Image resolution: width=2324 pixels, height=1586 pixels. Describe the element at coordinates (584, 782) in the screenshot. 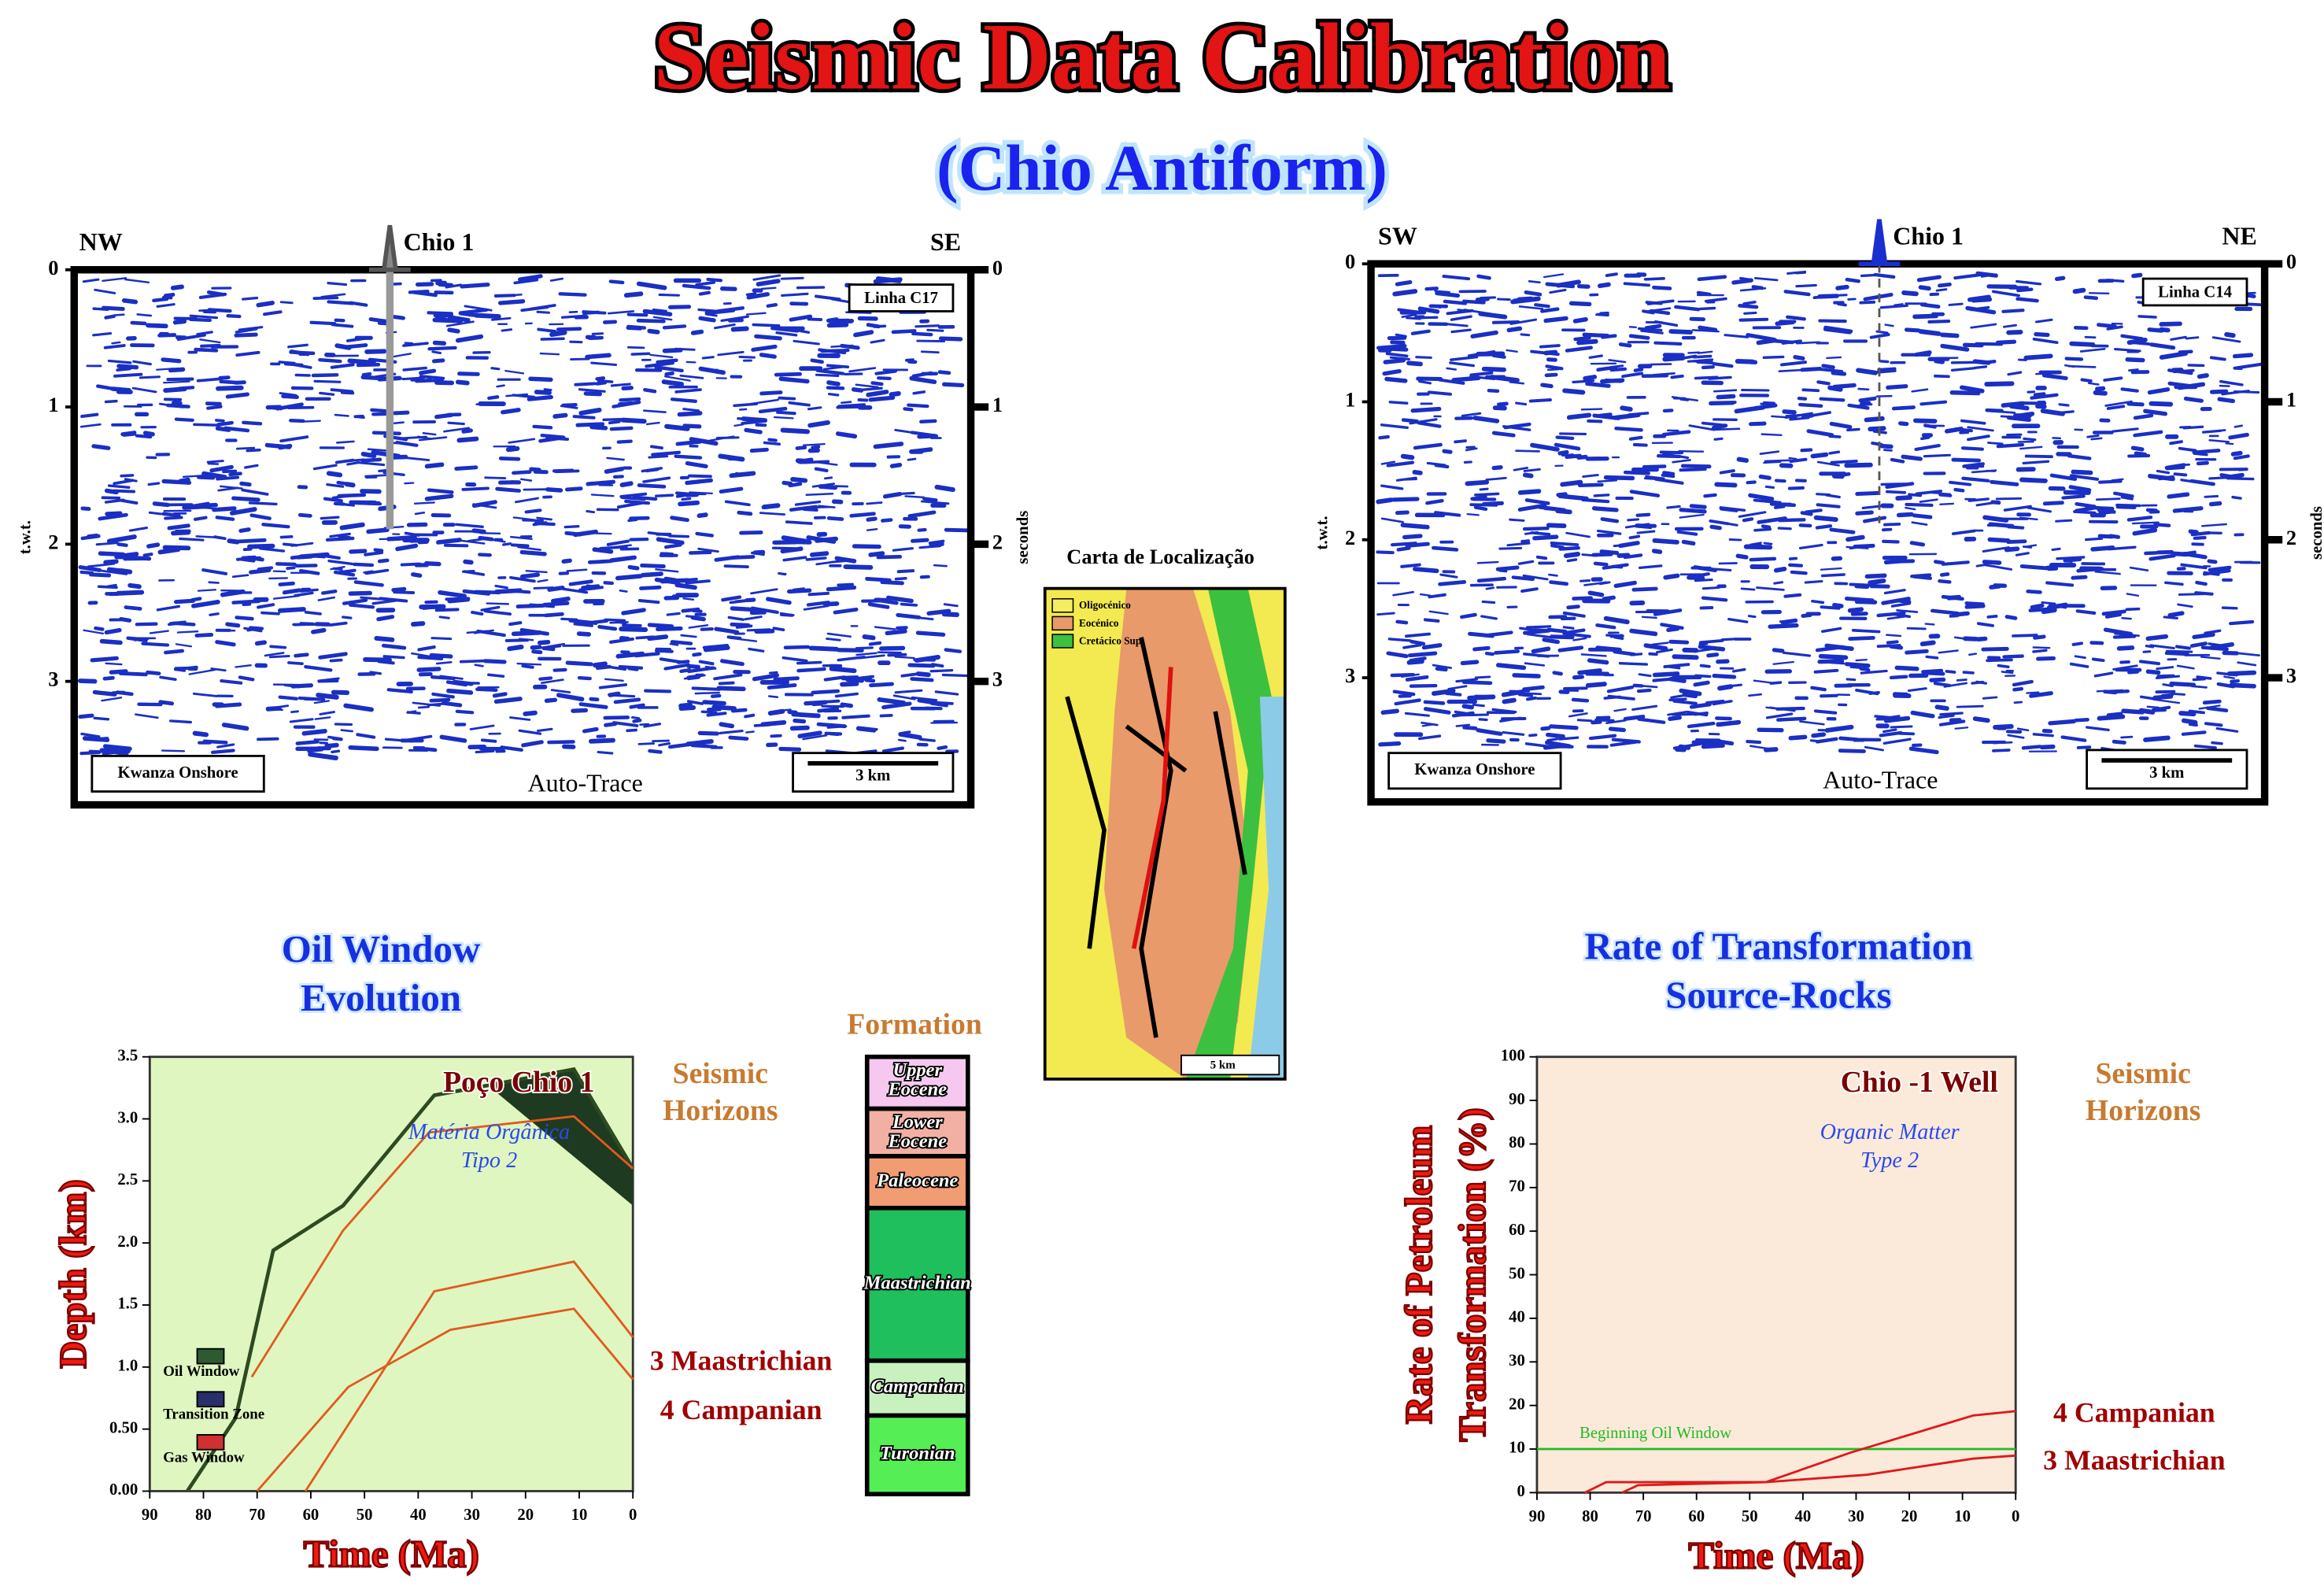

I see `processing-label: Auto-Trace` at that location.